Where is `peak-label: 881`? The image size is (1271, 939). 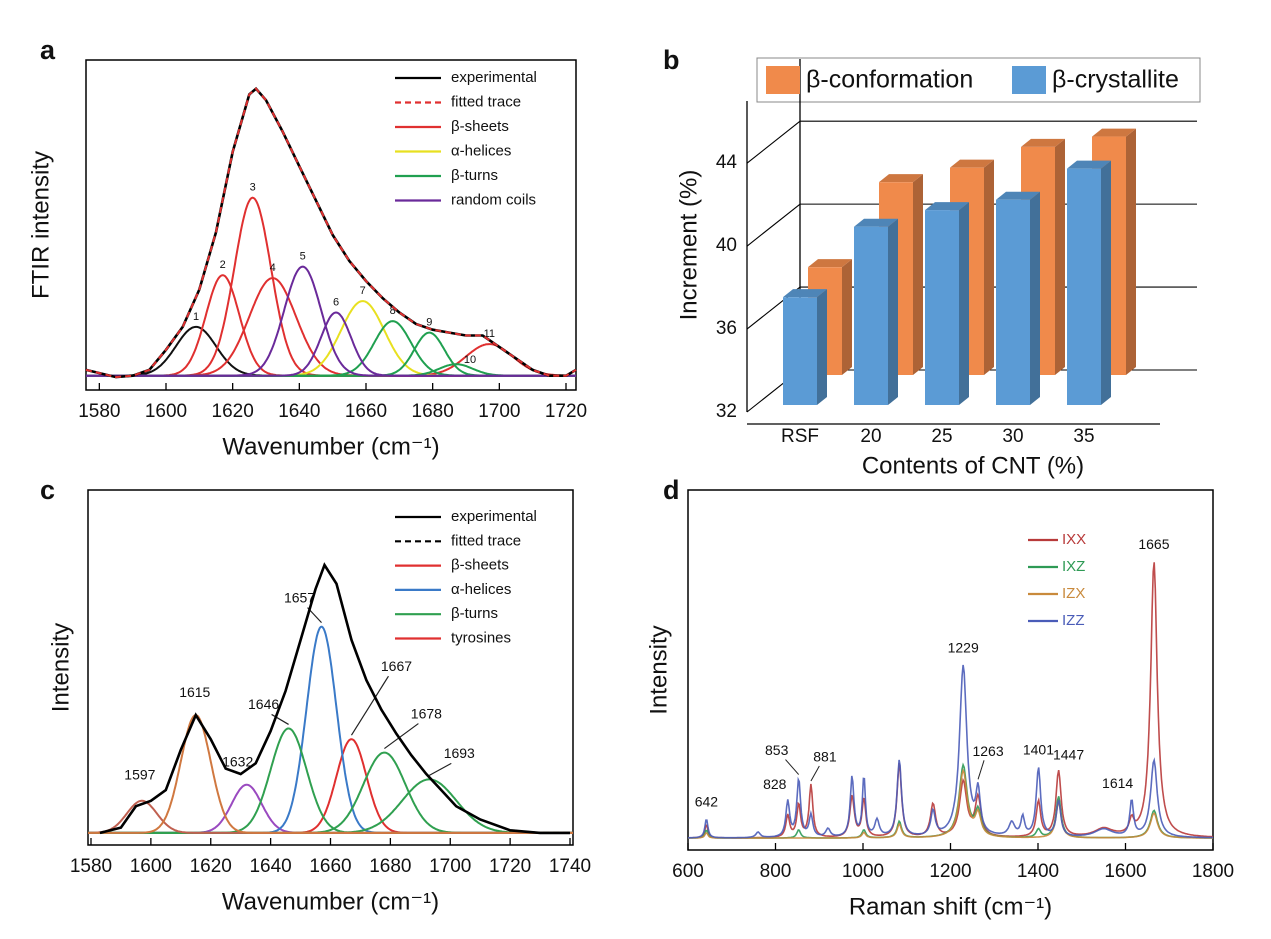 peak-label: 881 is located at coordinates (825, 757).